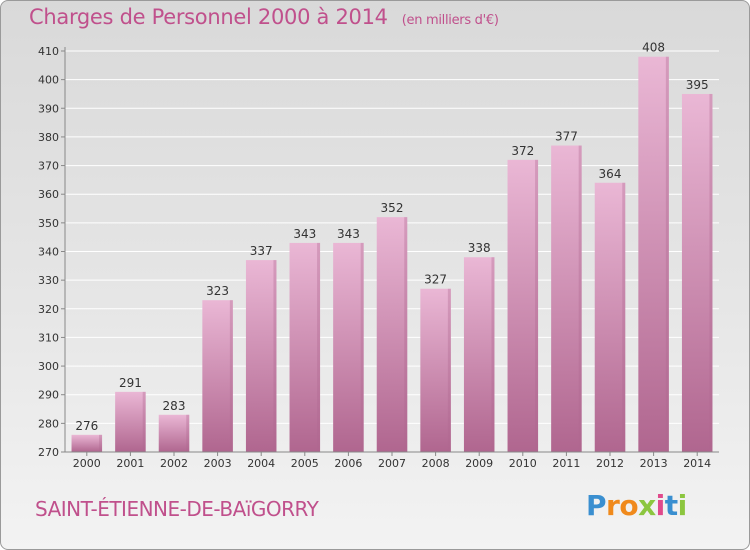  I want to click on bar-value-label: 364, so click(610, 174).